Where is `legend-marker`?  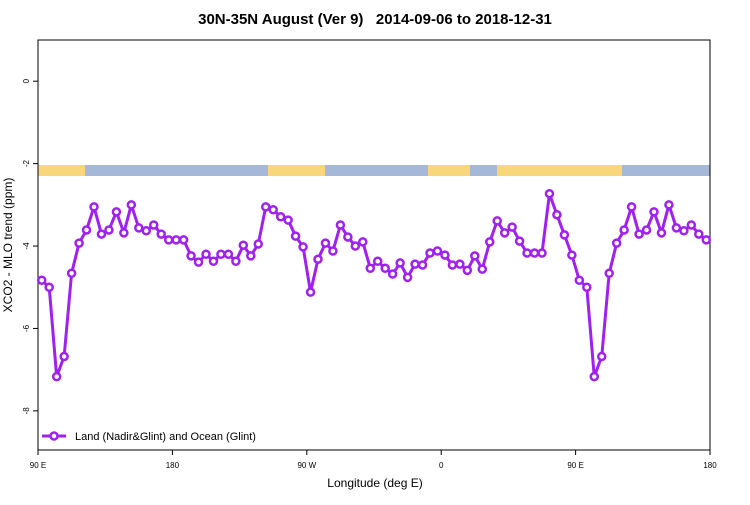
legend-marker is located at coordinates (54, 436).